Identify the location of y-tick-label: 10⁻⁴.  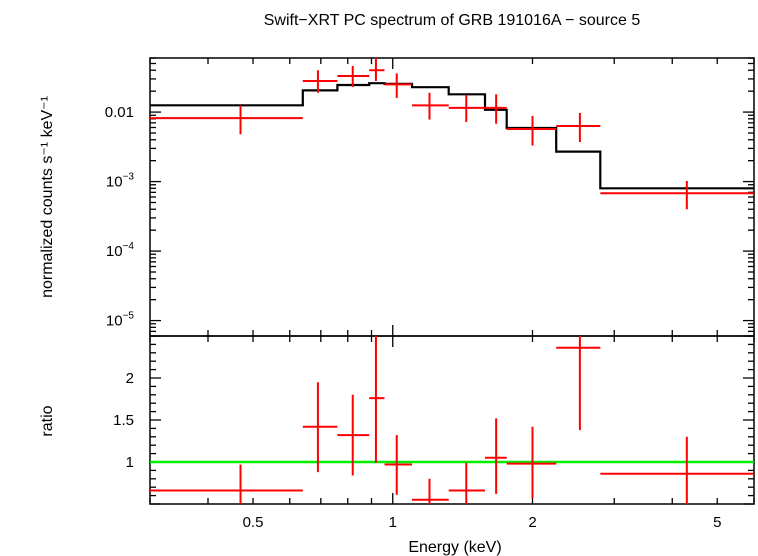
(120, 250).